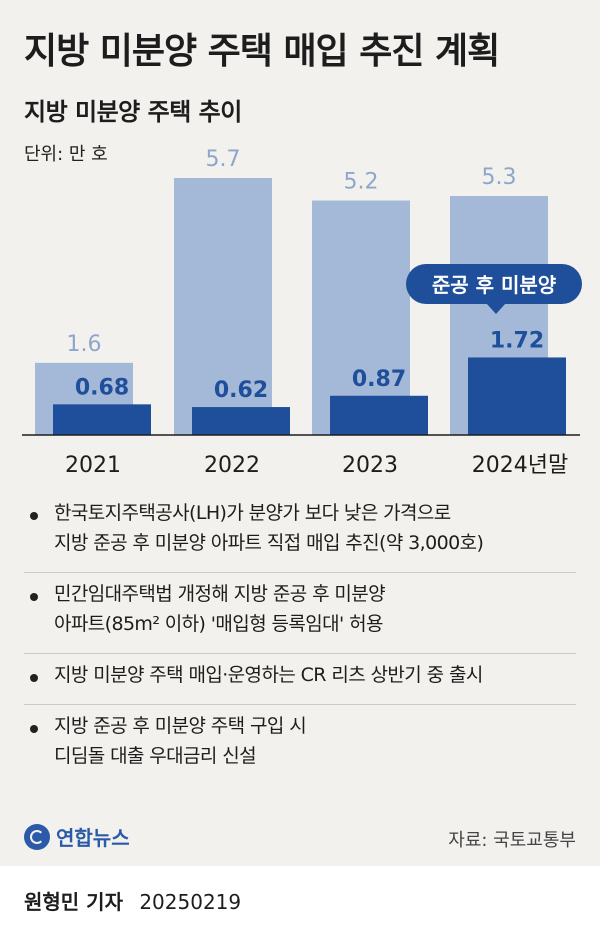 This screenshot has width=600, height=930. I want to click on x-tick-2024년말: 2024년말, so click(520, 465).